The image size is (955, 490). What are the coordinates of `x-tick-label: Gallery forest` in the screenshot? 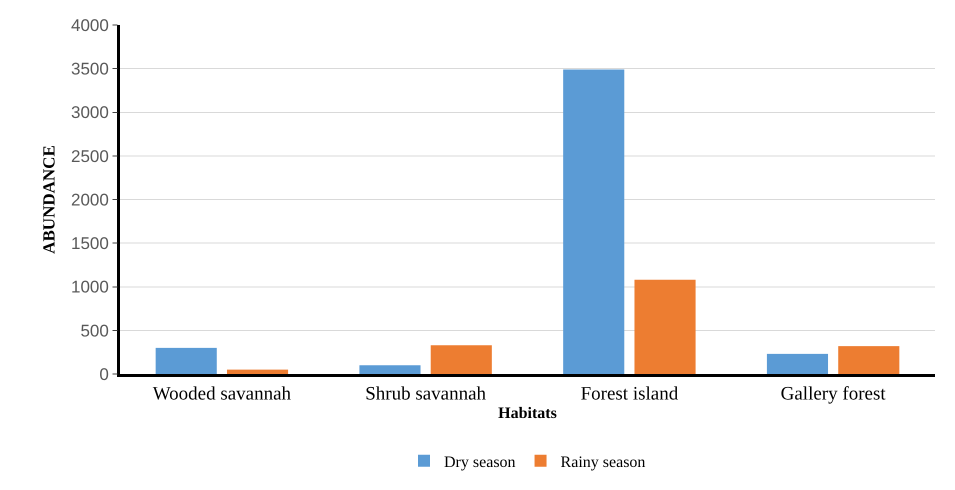 It's located at (833, 394).